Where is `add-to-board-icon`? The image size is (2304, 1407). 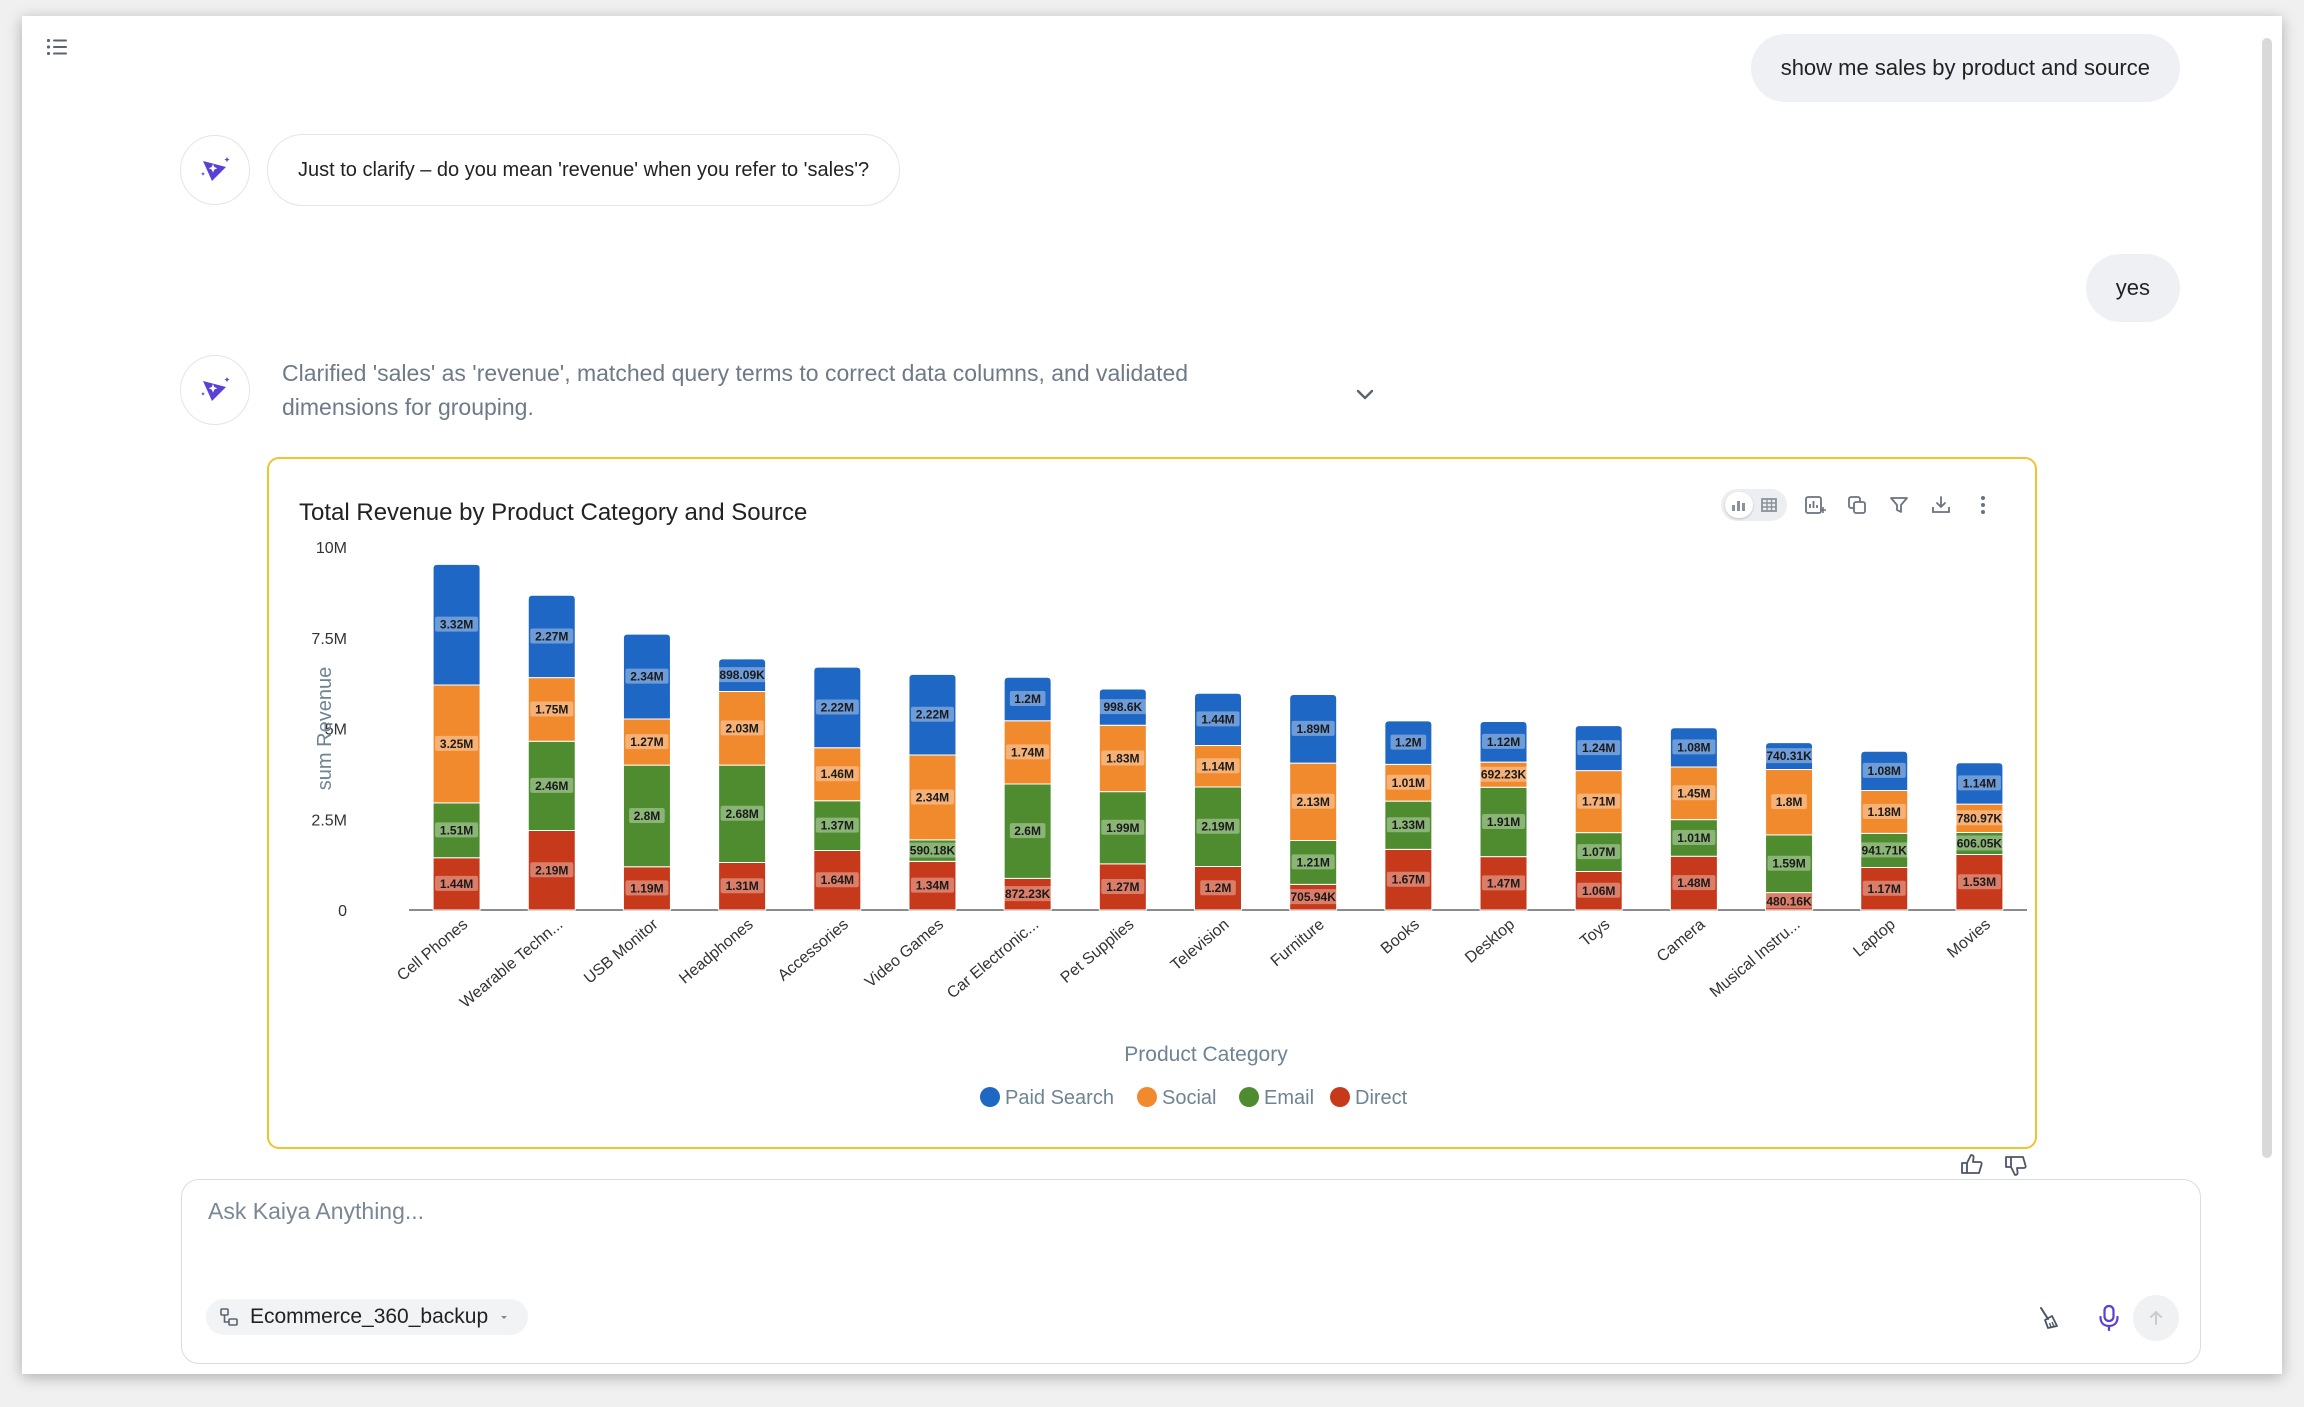 add-to-board-icon is located at coordinates (1815, 505).